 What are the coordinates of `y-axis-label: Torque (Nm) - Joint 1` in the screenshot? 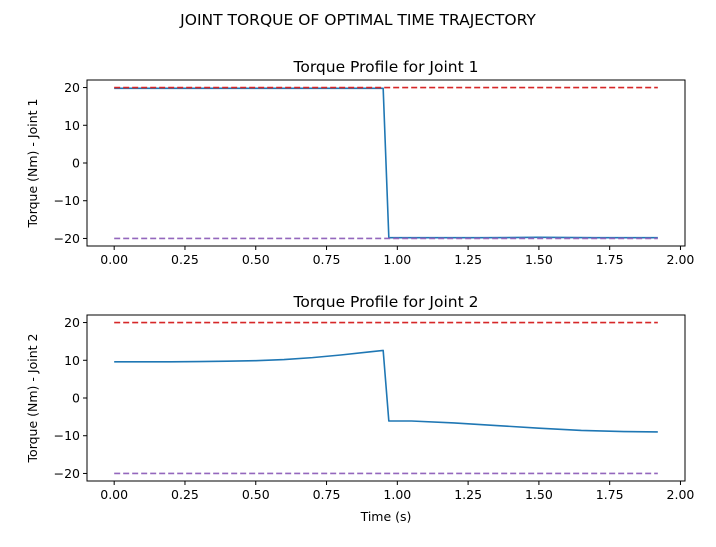 It's located at (32, 164).